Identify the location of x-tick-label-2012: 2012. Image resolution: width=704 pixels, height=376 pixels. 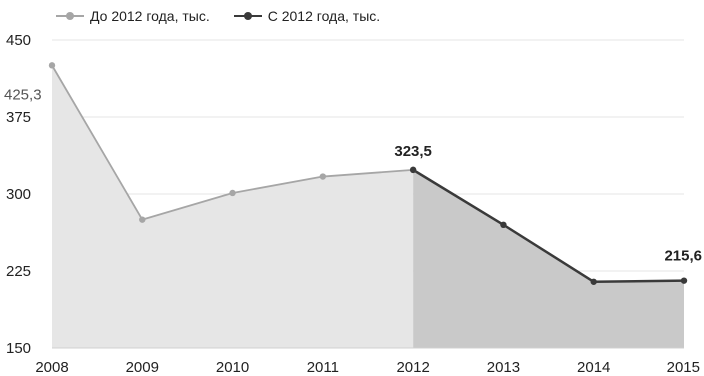
(412, 367).